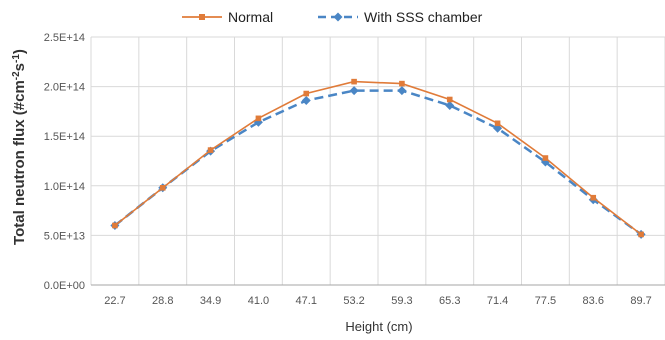 This screenshot has height=340, width=665. What do you see at coordinates (338, 17) in the screenshot?
I see `legend-marker-with-sss-chamber` at bounding box center [338, 17].